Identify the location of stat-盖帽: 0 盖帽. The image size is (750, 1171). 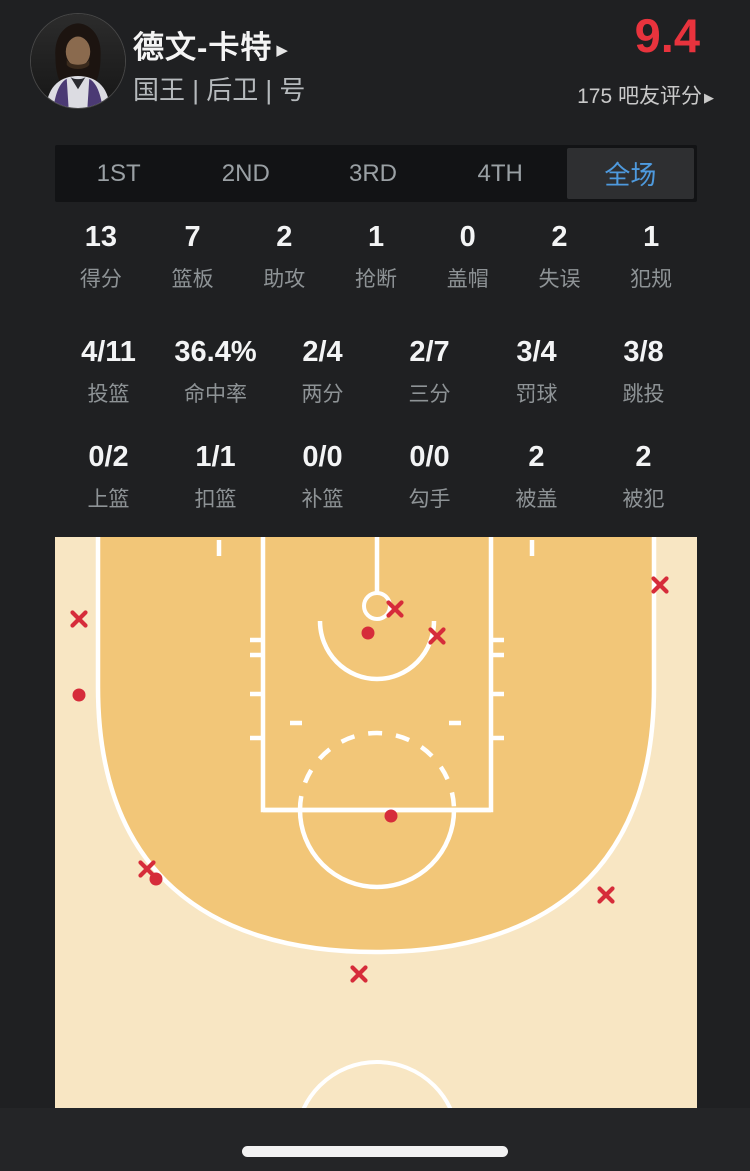
(468, 256).